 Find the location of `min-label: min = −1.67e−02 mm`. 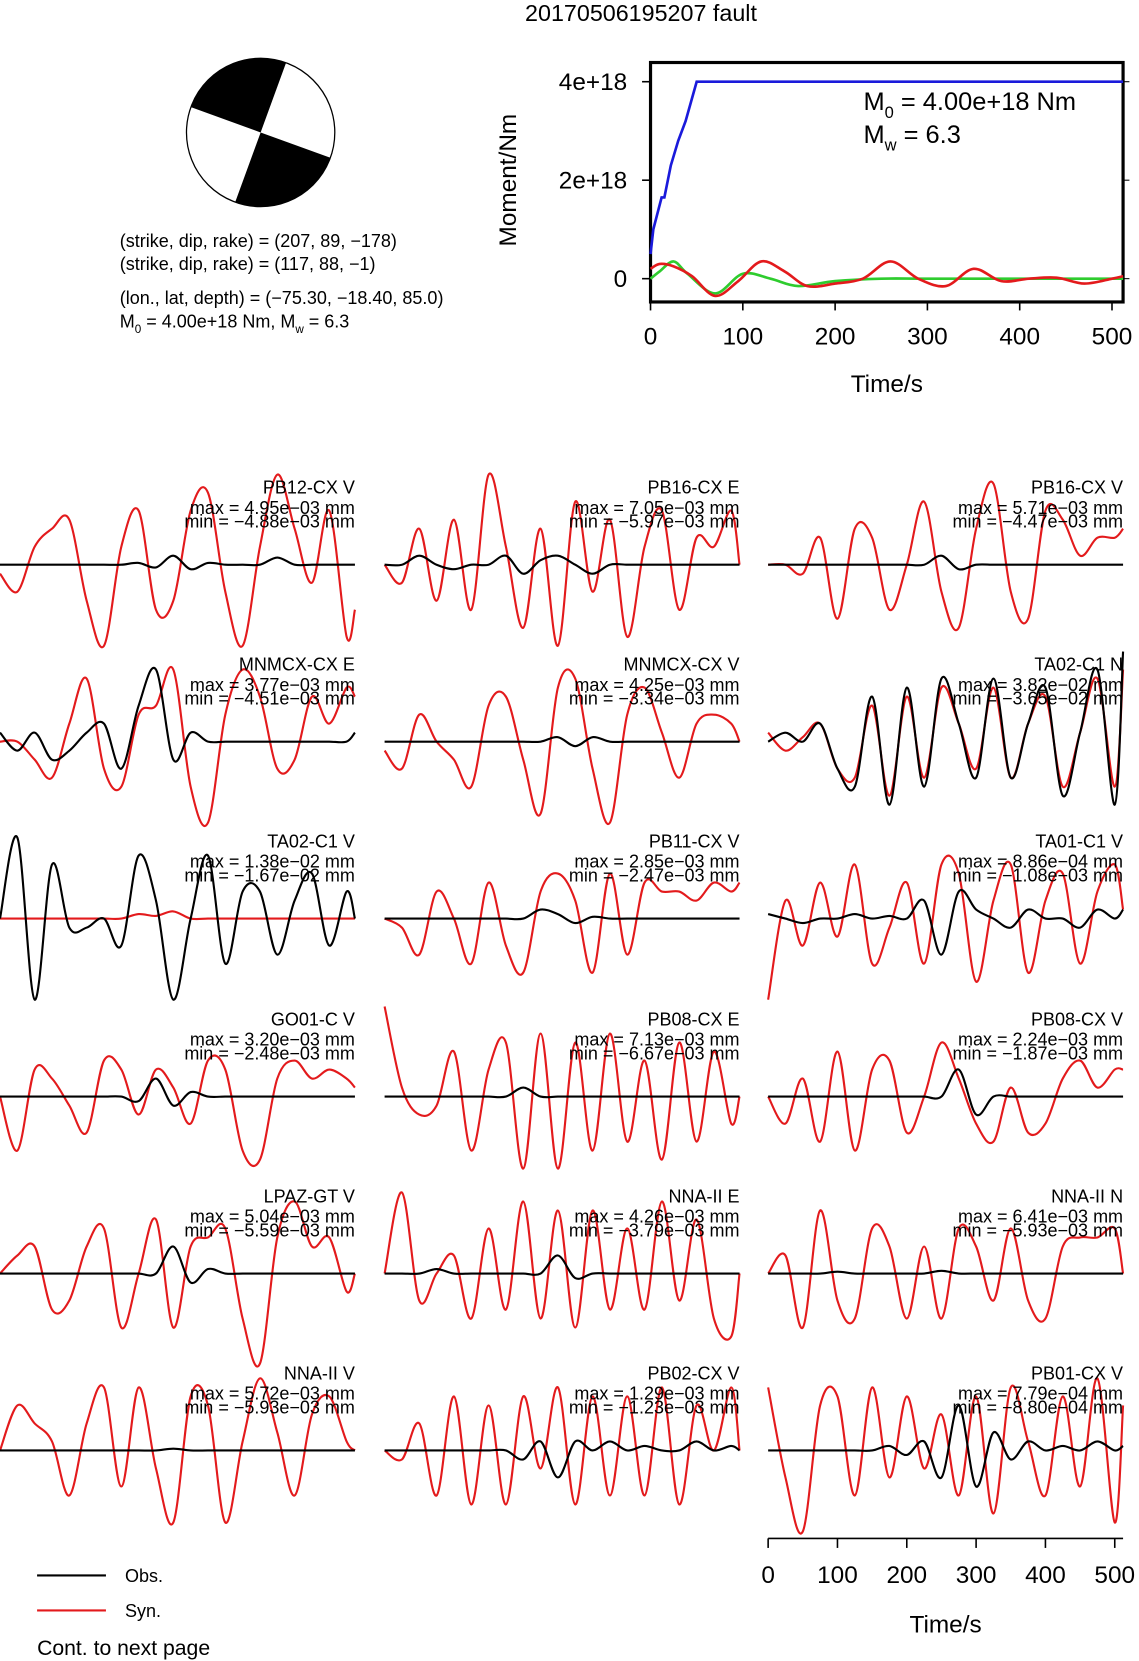

min-label: min = −1.67e−02 mm is located at coordinates (269, 876).